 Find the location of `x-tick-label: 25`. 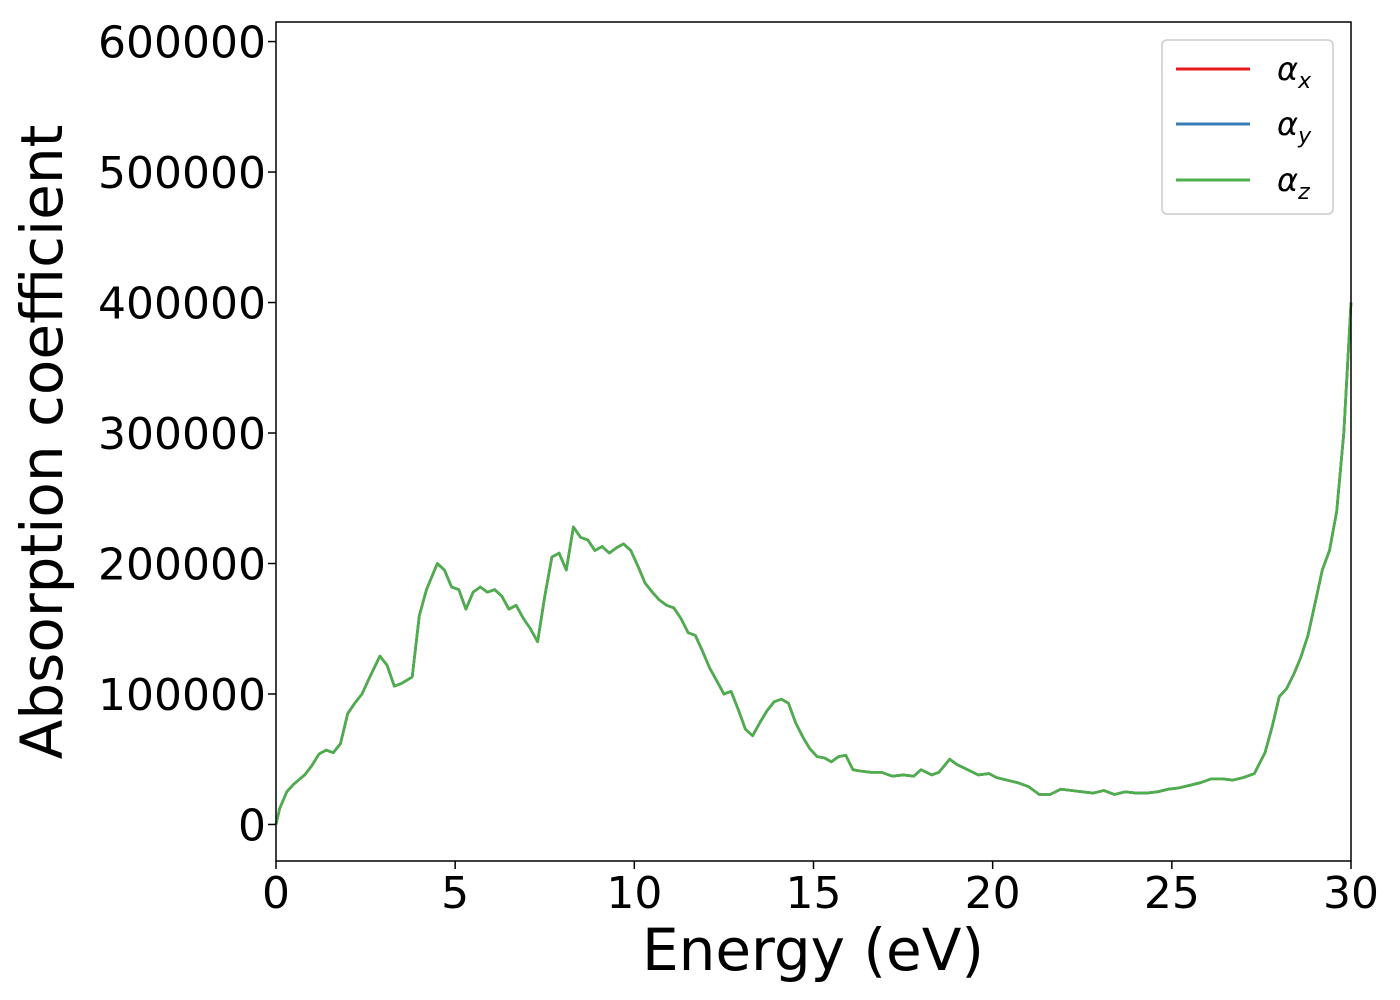

x-tick-label: 25 is located at coordinates (1172, 893).